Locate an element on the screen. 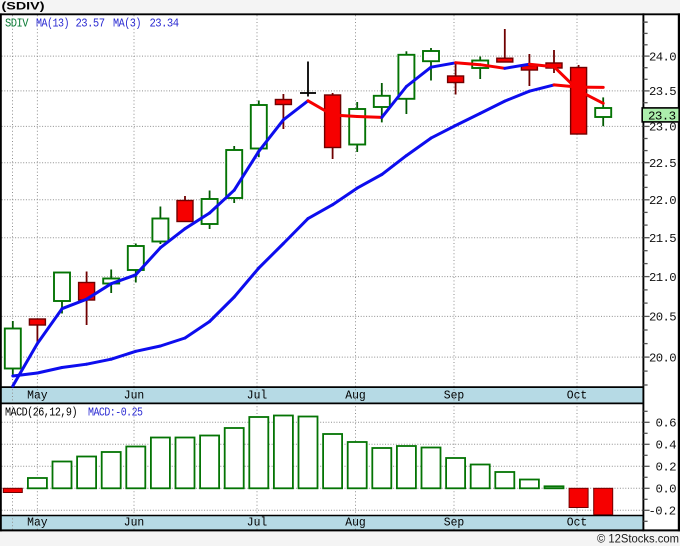  svg-text: 23.57 is located at coordinates (90, 24).